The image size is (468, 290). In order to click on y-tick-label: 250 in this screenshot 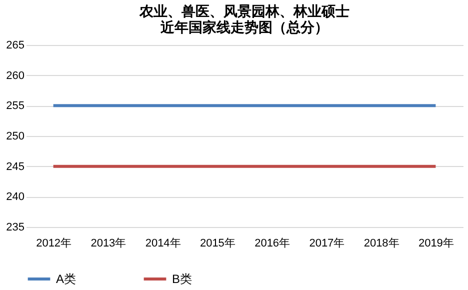, I will do `click(15, 136)`.